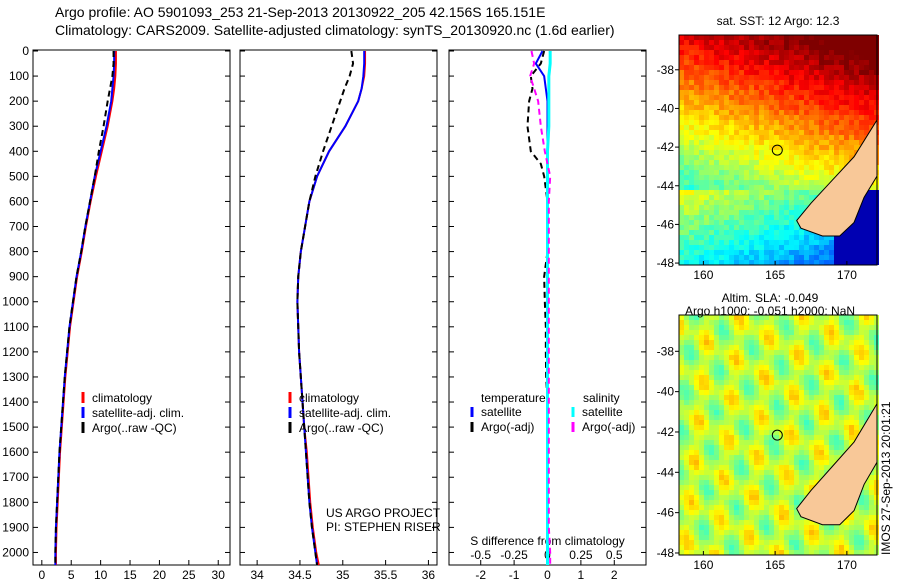 Image resolution: width=900 pixels, height=580 pixels. I want to click on legend-label: satellite-adj. clim., so click(345, 413).